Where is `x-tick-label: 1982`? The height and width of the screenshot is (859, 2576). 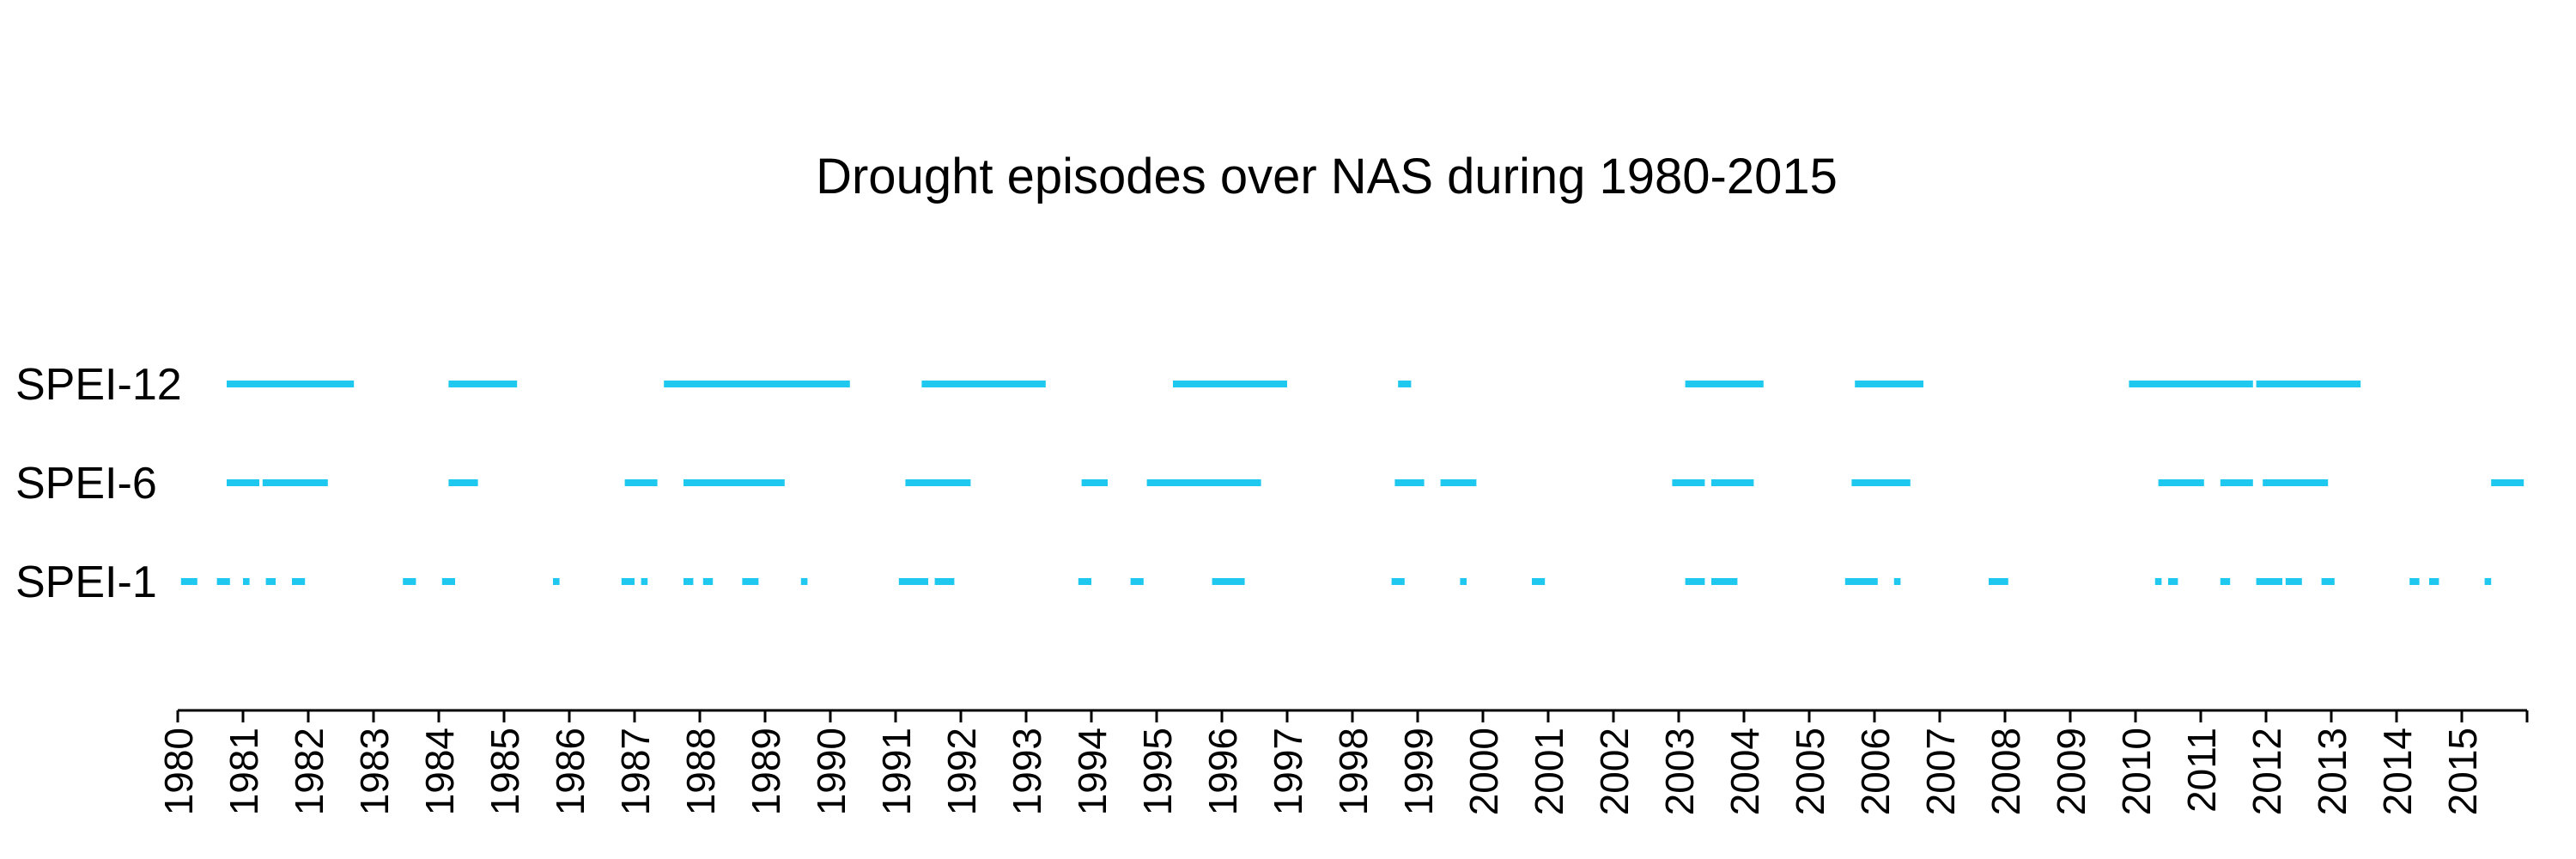
x-tick-label: 1982 is located at coordinates (309, 771).